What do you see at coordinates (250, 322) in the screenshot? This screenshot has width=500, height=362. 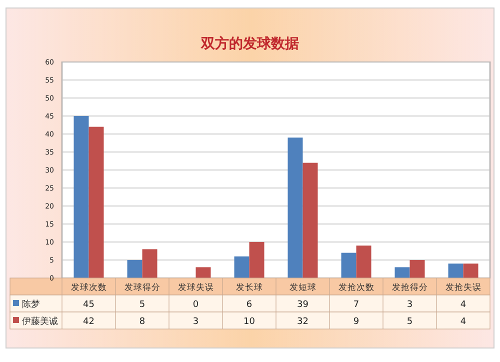 I see `data-label: 10` at bounding box center [250, 322].